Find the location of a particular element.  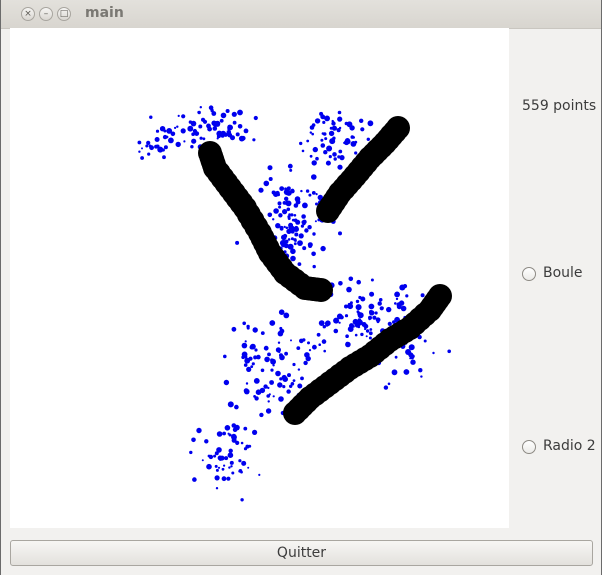

radio-boule is located at coordinates (529, 274).